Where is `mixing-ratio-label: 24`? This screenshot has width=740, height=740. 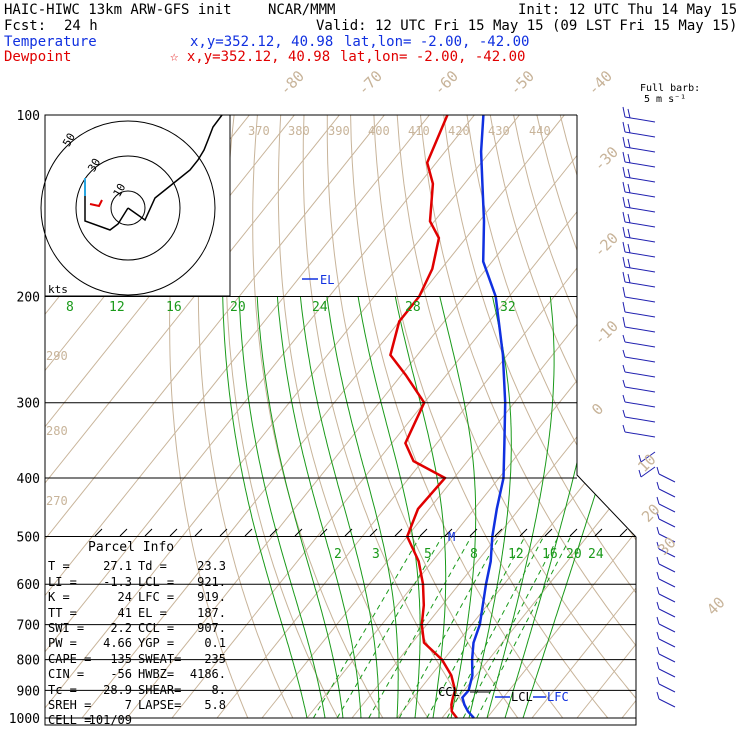
mixing-ratio-label: 24 is located at coordinates (320, 307).